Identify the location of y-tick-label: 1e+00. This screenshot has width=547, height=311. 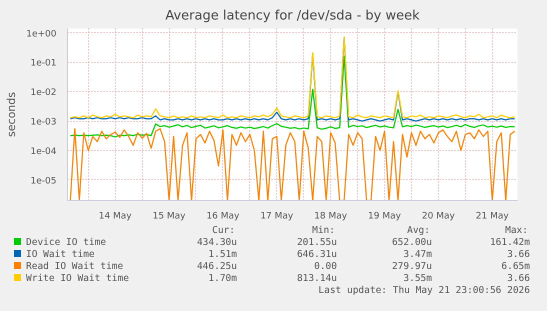
(41, 34).